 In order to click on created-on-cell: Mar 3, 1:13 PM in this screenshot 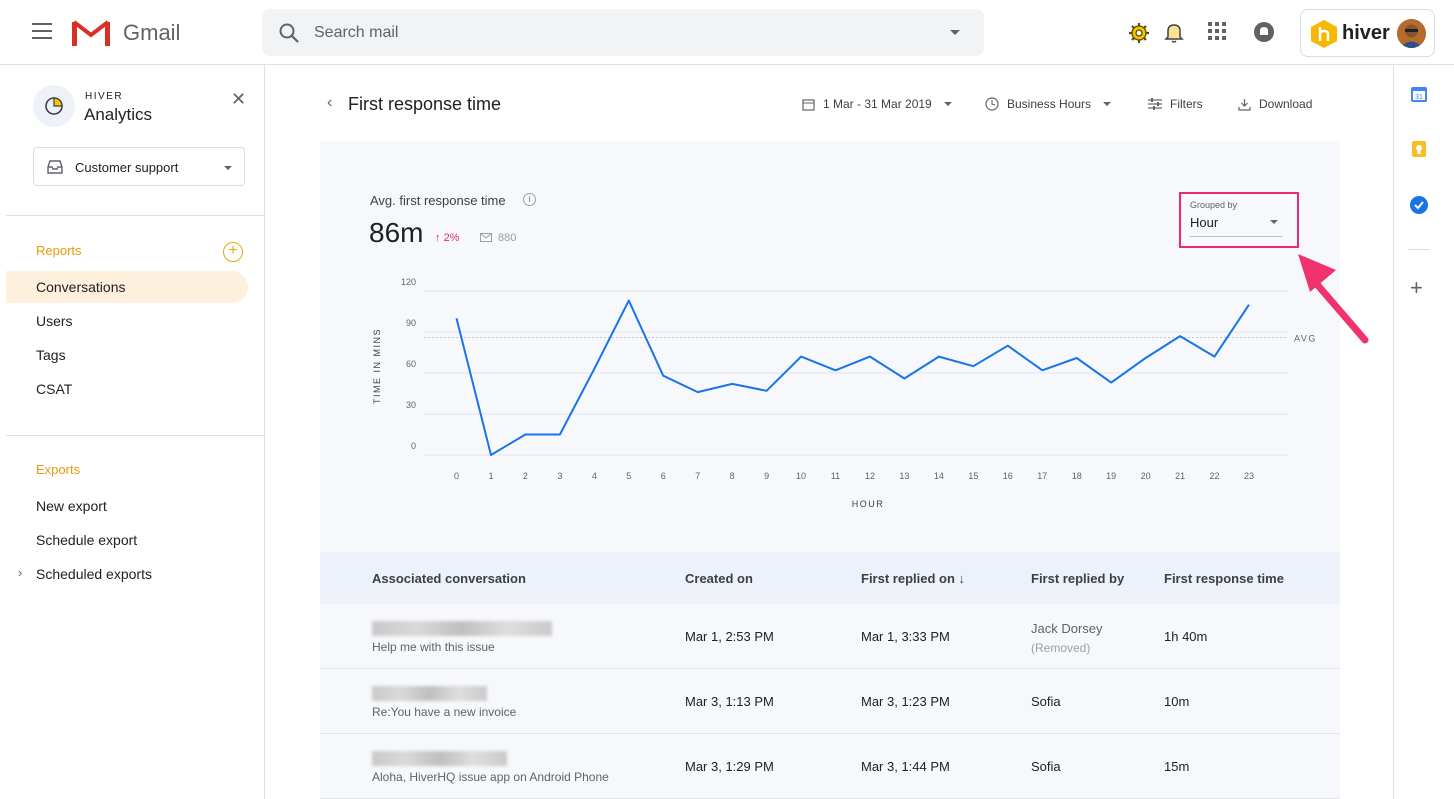, I will do `click(729, 701)`.